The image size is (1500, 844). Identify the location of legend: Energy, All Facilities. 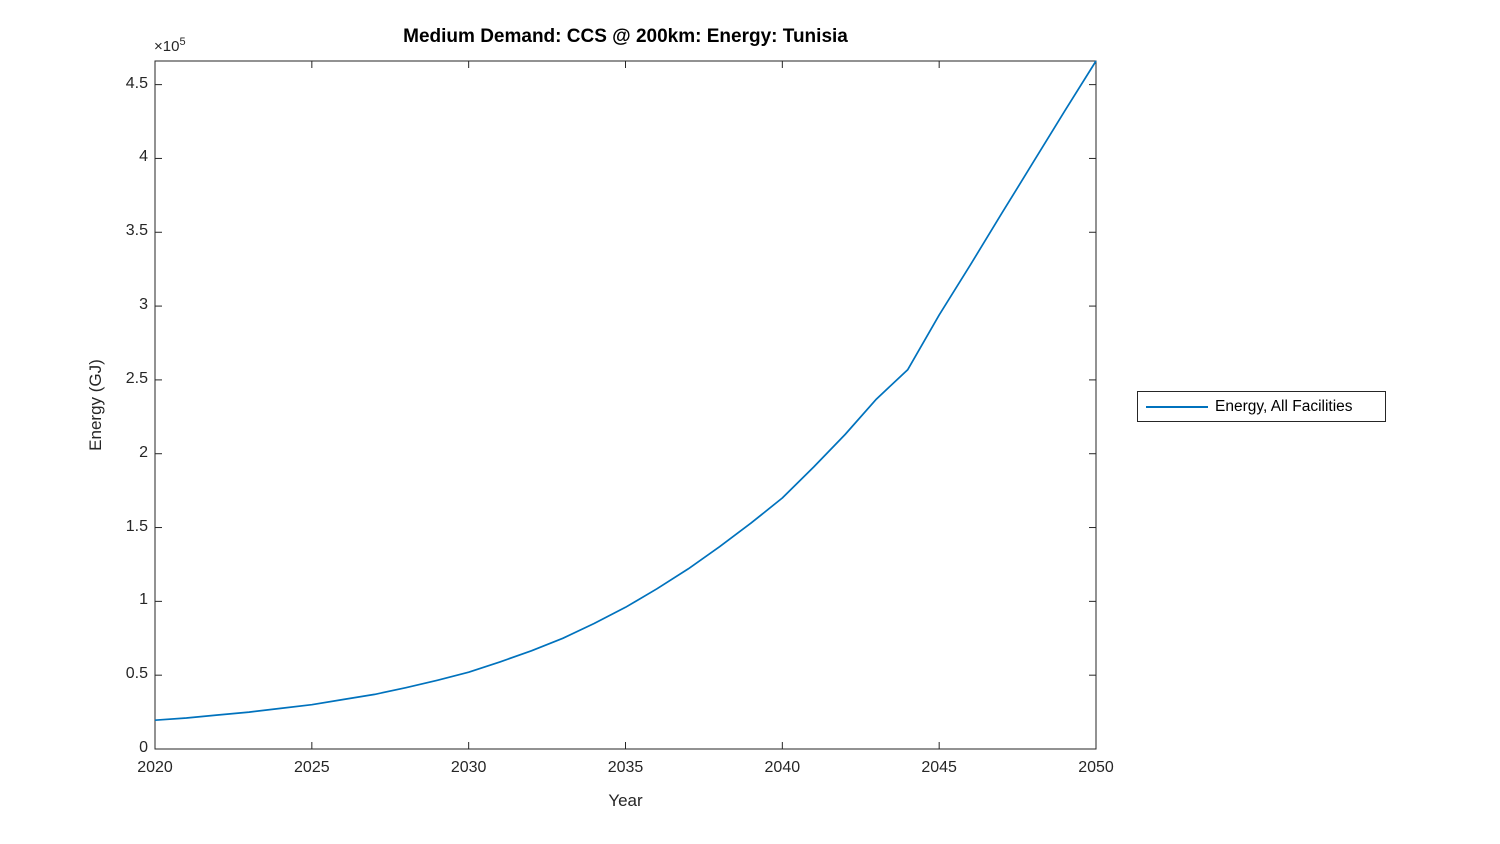
(1261, 406).